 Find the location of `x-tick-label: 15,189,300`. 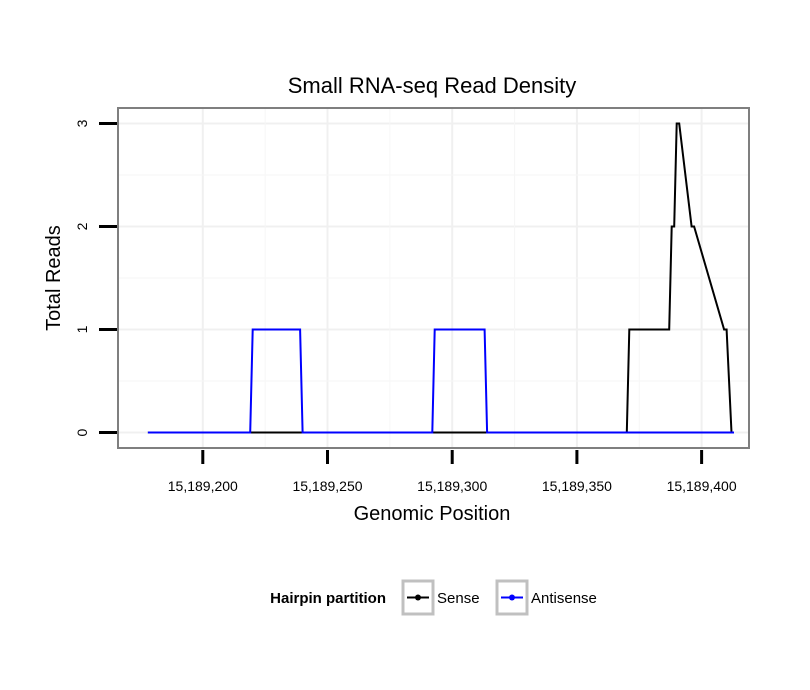

x-tick-label: 15,189,300 is located at coordinates (452, 486).